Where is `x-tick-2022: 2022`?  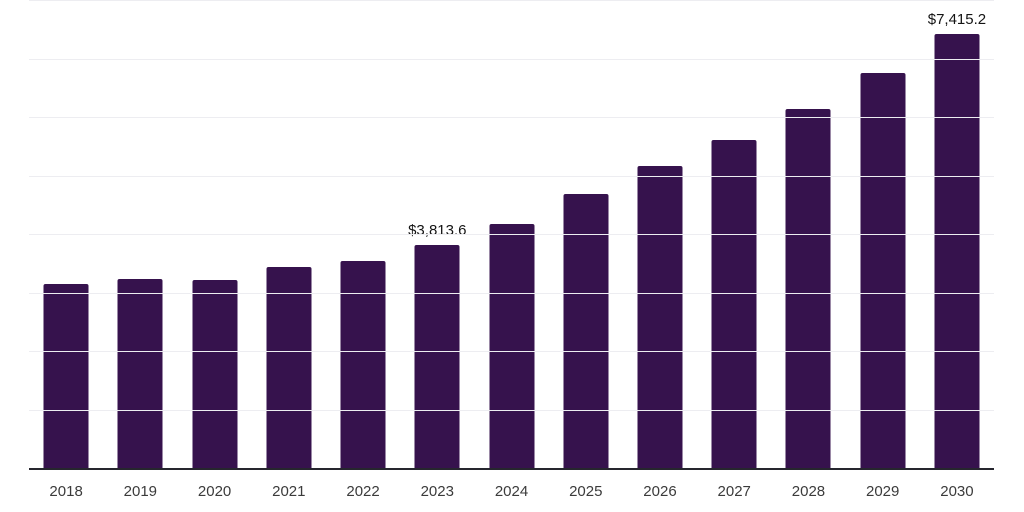
x-tick-2022: 2022 is located at coordinates (363, 491).